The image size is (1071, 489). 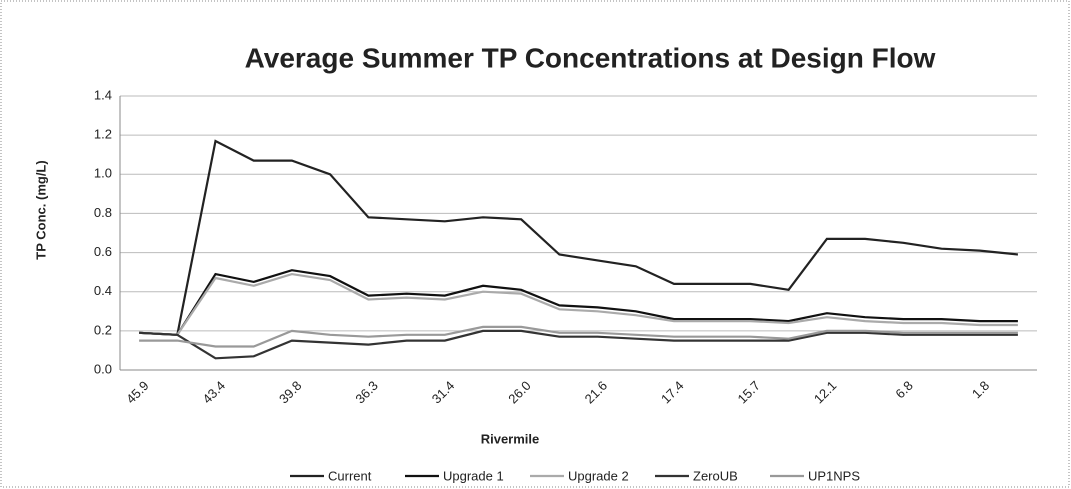 I want to click on y-tick-label: 0.0, so click(x=103, y=368).